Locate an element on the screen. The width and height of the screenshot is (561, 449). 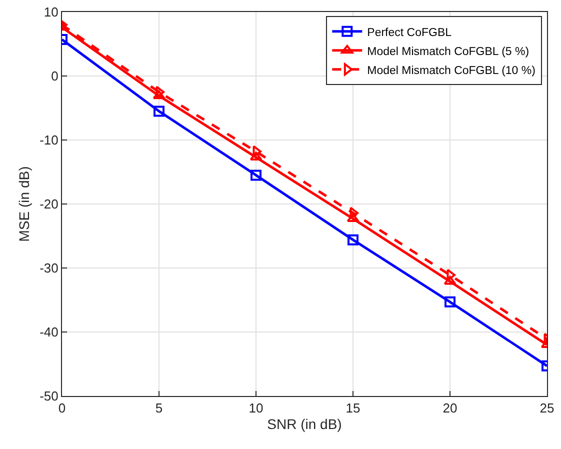
x-tick-label: 10 is located at coordinates (256, 408).